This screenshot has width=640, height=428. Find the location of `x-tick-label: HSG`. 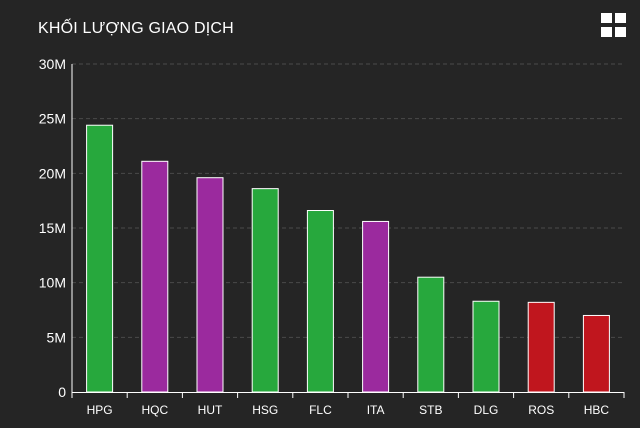

x-tick-label: HSG is located at coordinates (265, 410).